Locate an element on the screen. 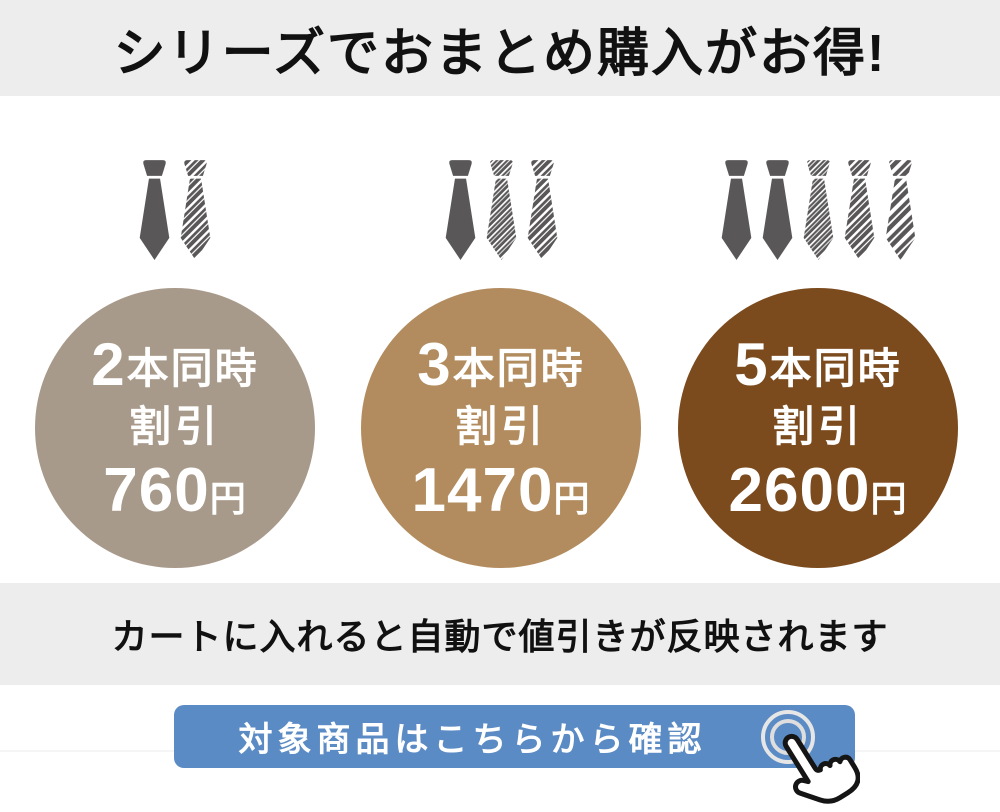 The width and height of the screenshot is (1000, 812). cta-label: 対象商品はこちらから確認 is located at coordinates (472, 740).